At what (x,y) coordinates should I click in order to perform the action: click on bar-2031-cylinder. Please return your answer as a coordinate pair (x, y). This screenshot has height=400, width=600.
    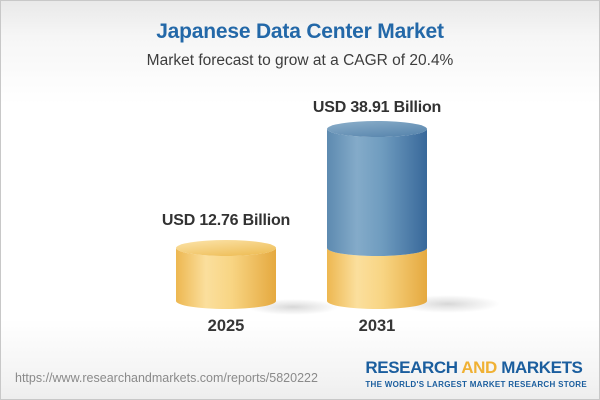
    Looking at the image, I should click on (377, 215).